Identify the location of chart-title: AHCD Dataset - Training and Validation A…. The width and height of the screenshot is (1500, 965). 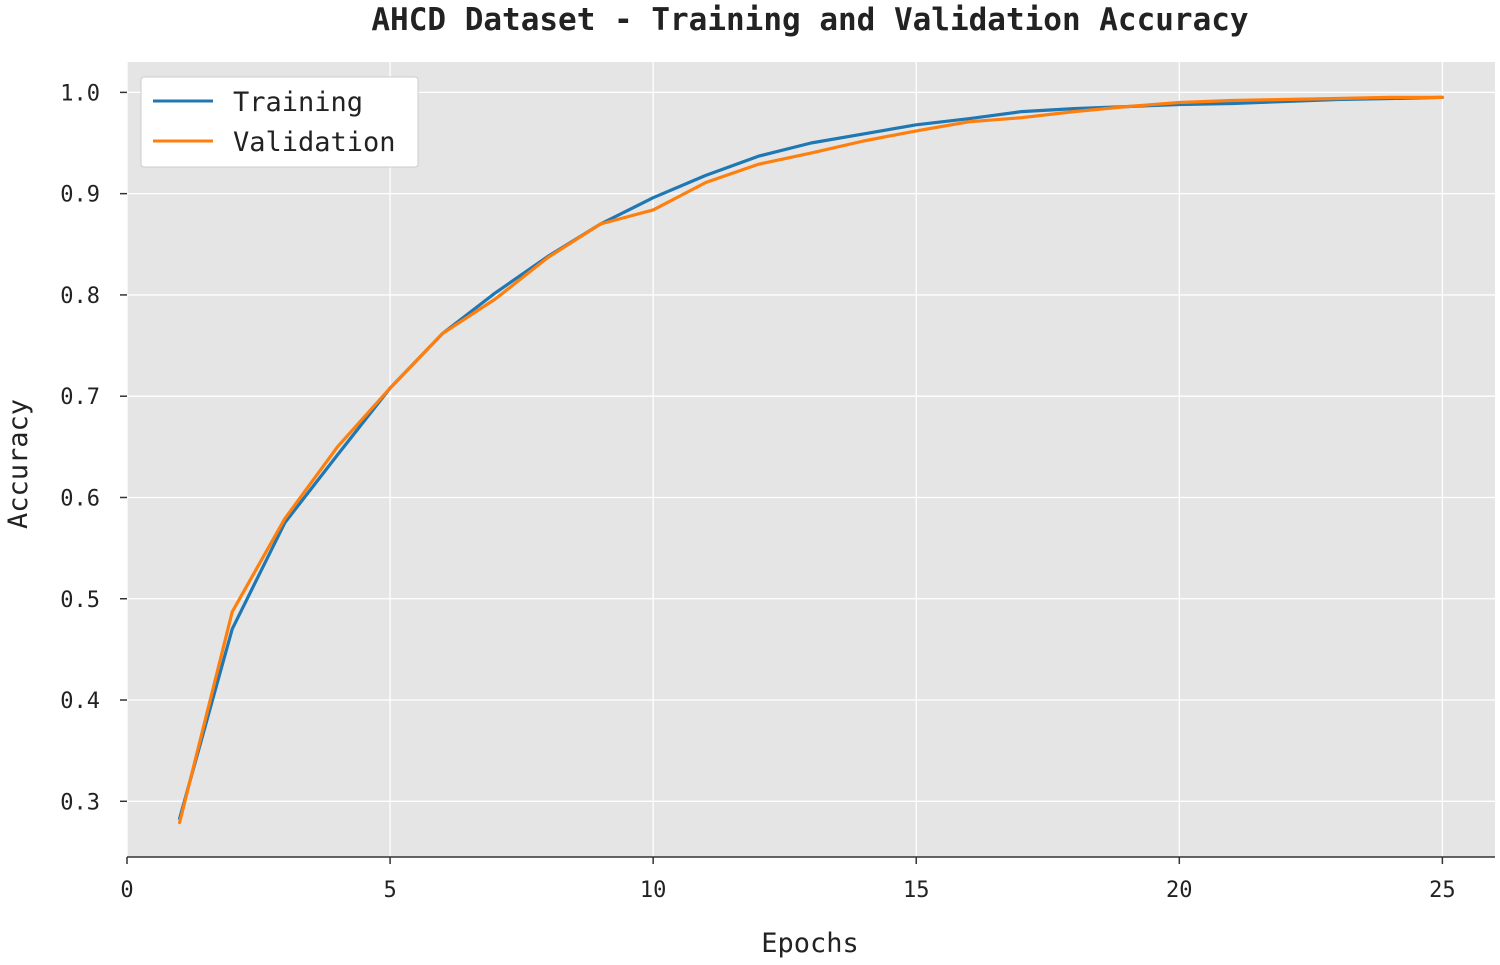
(809, 20).